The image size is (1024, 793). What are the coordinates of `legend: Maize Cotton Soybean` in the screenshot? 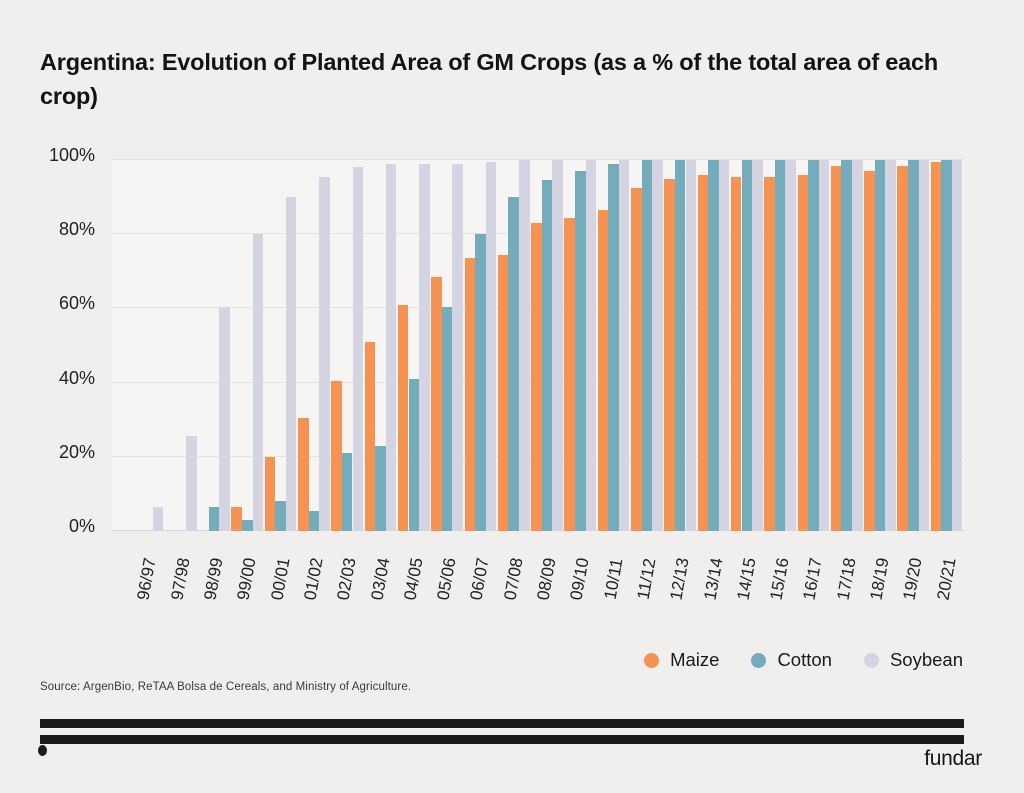 It's located at (803, 660).